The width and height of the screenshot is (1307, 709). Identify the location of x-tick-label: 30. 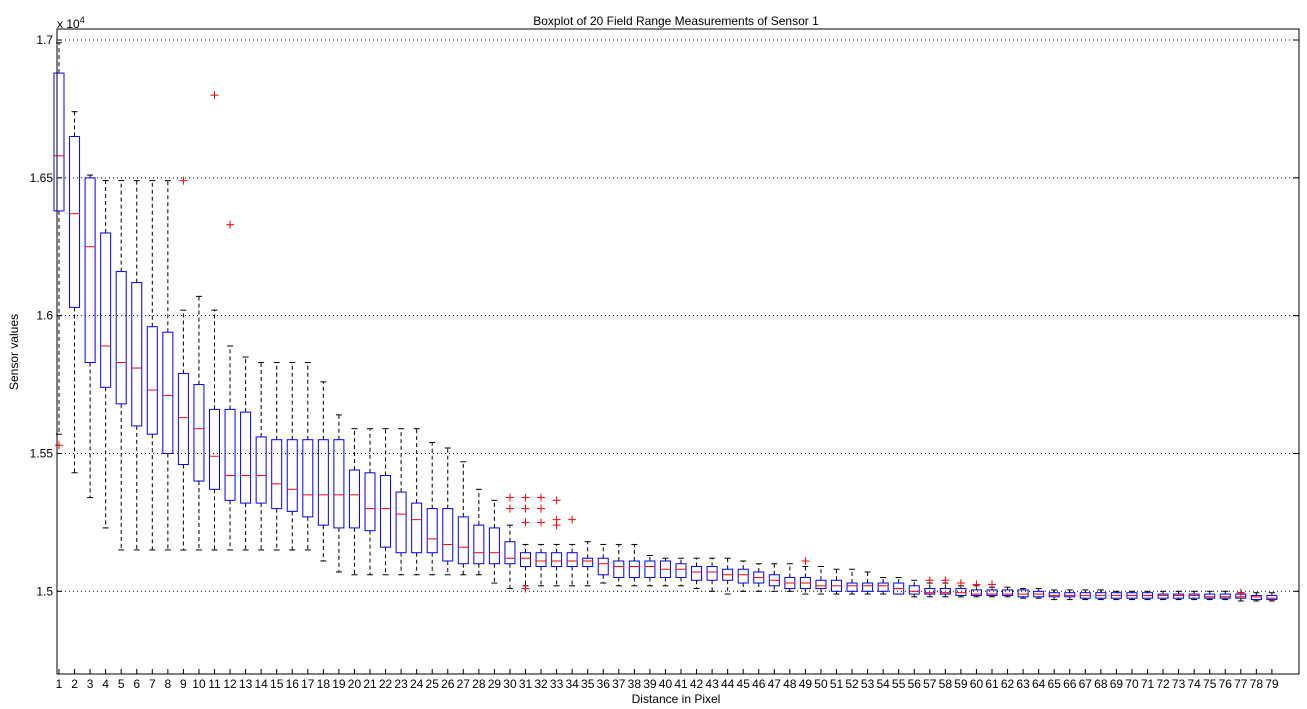
(510, 684).